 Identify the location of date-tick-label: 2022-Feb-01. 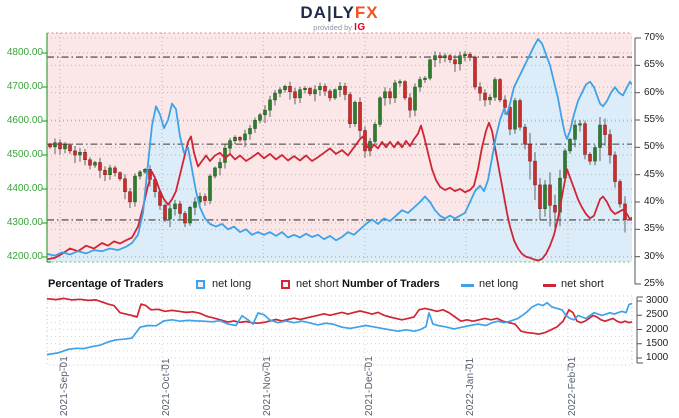
(572, 386).